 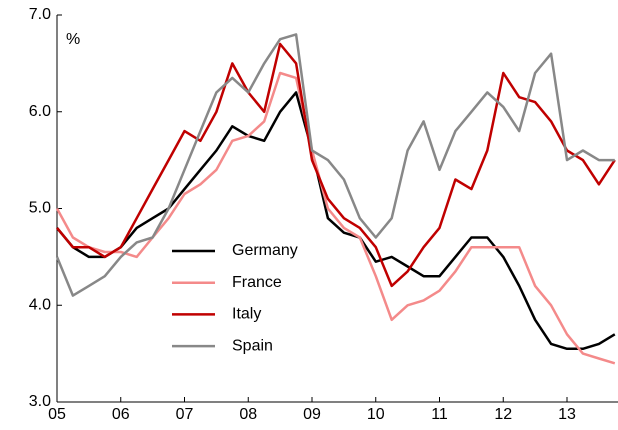 What do you see at coordinates (73, 39) in the screenshot?
I see `unit-annotation: %` at bounding box center [73, 39].